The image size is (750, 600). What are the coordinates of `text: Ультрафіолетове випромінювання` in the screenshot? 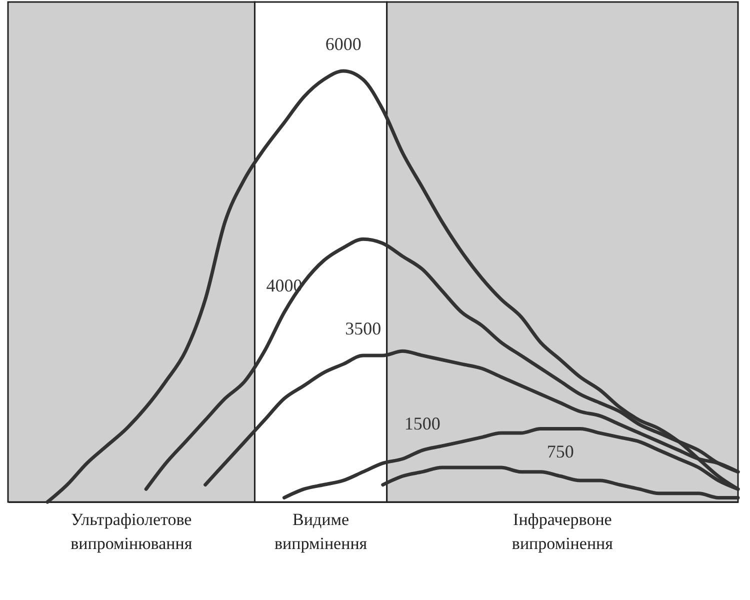 It's located at (131, 531).